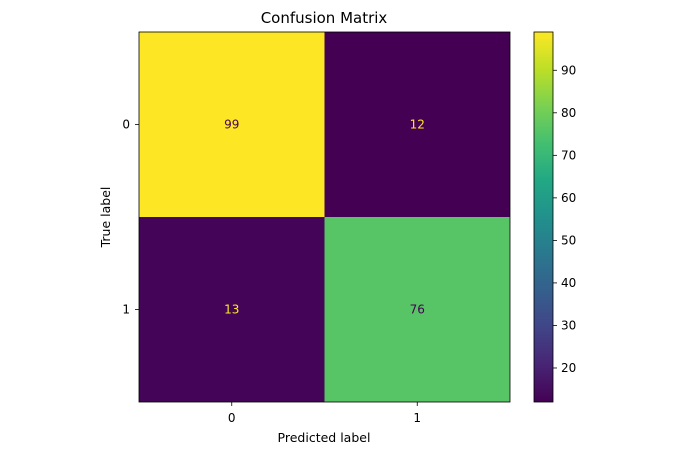 Image resolution: width=680 pixels, height=455 pixels. I want to click on y-tick-label: 0, so click(126, 125).